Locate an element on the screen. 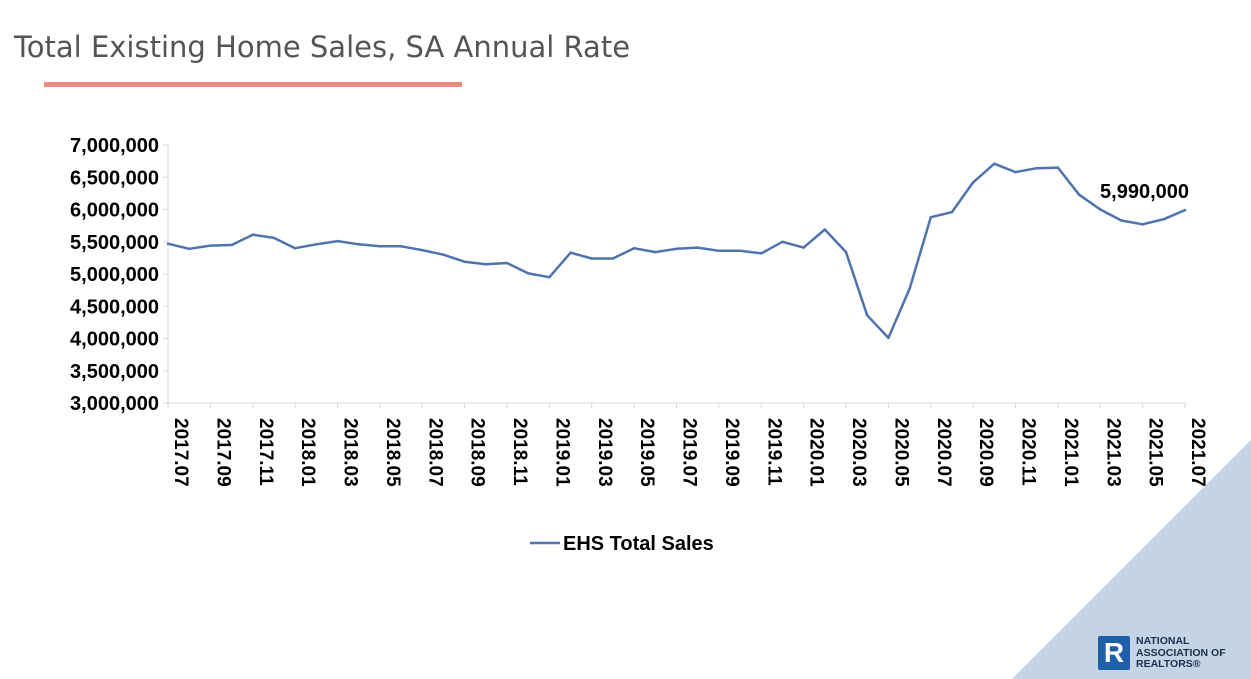 The height and width of the screenshot is (679, 1251). y-tick-label: 3,500,000 is located at coordinates (114, 372).